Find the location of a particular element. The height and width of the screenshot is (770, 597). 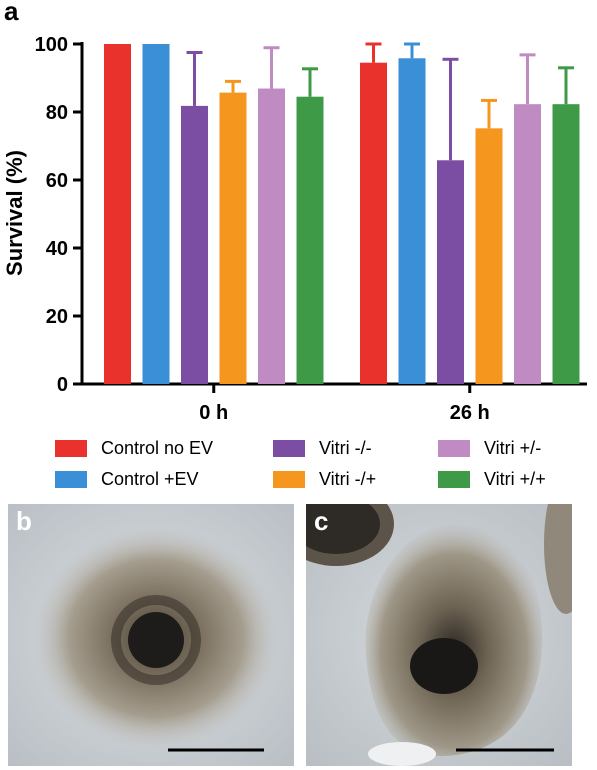

y-axis-label: Survival (%) is located at coordinates (14, 213).